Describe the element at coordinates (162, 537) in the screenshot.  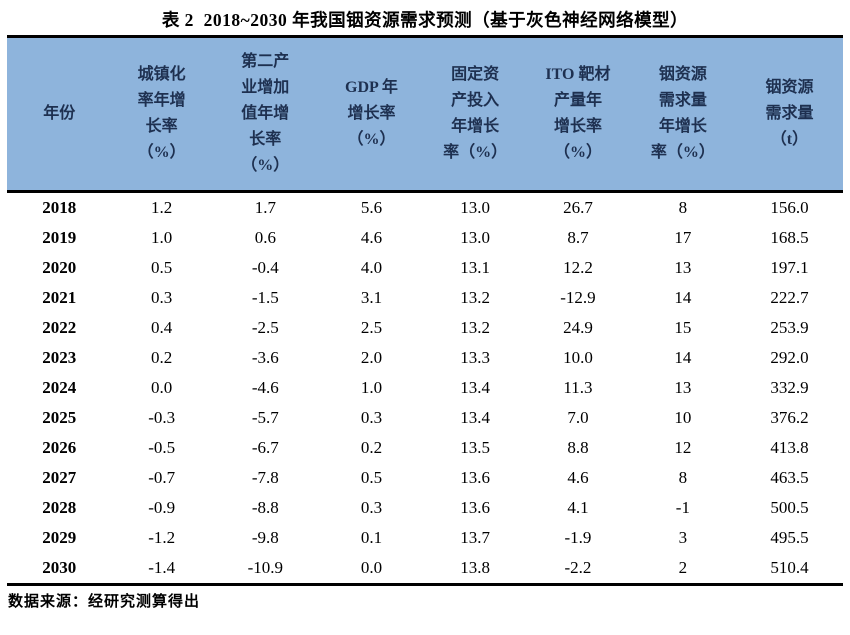
I see `value-cell: -1.2` at that location.